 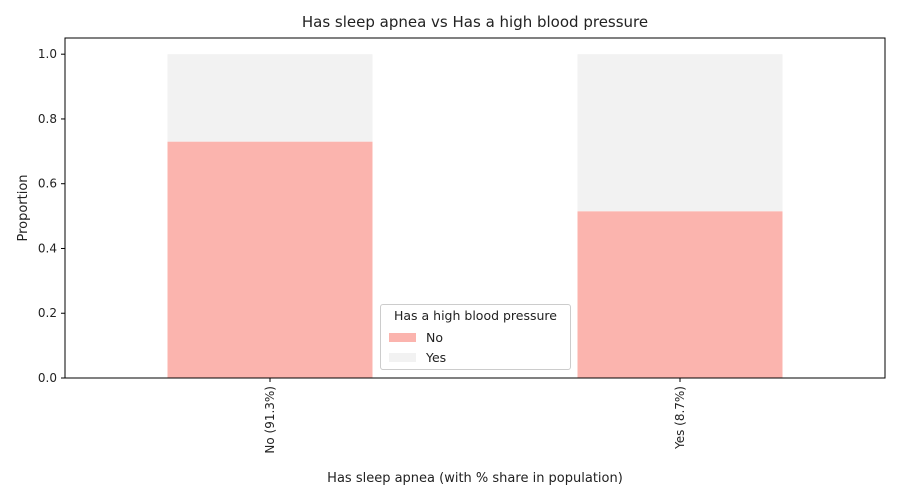 I want to click on legend: Has a high blood pressure No Yes, so click(x=475, y=337).